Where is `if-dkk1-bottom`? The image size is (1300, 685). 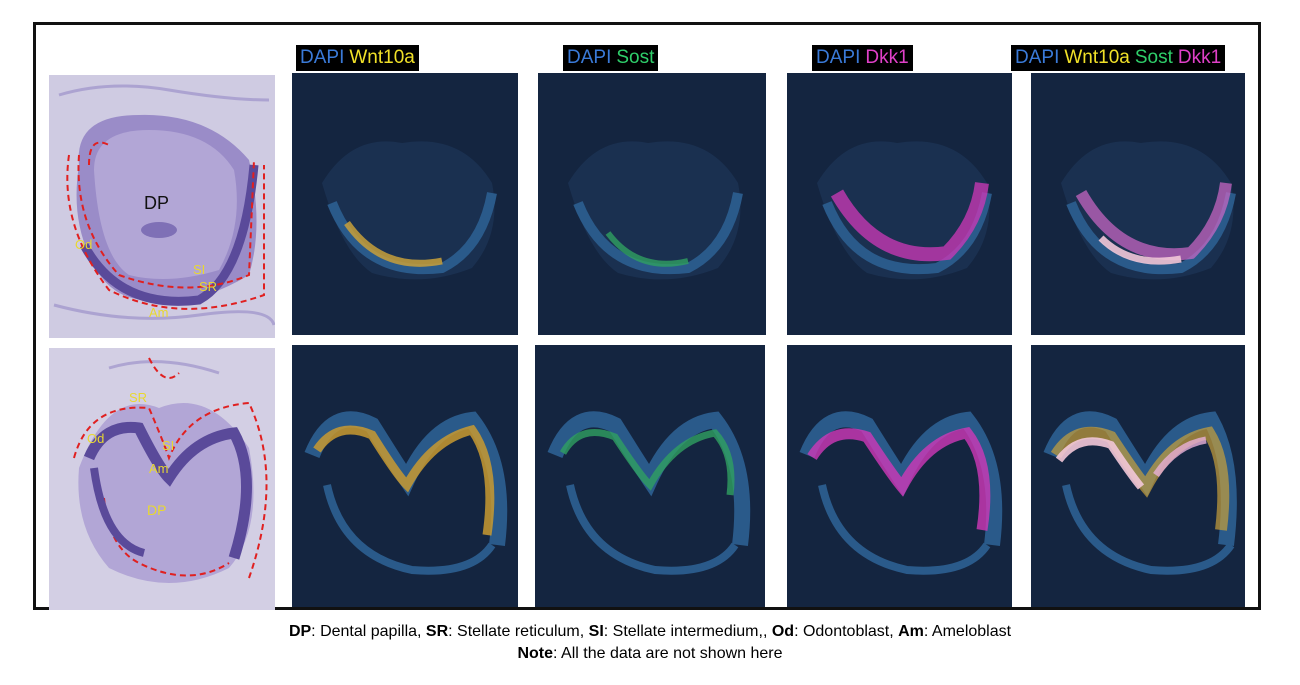 if-dkk1-bottom is located at coordinates (899, 476).